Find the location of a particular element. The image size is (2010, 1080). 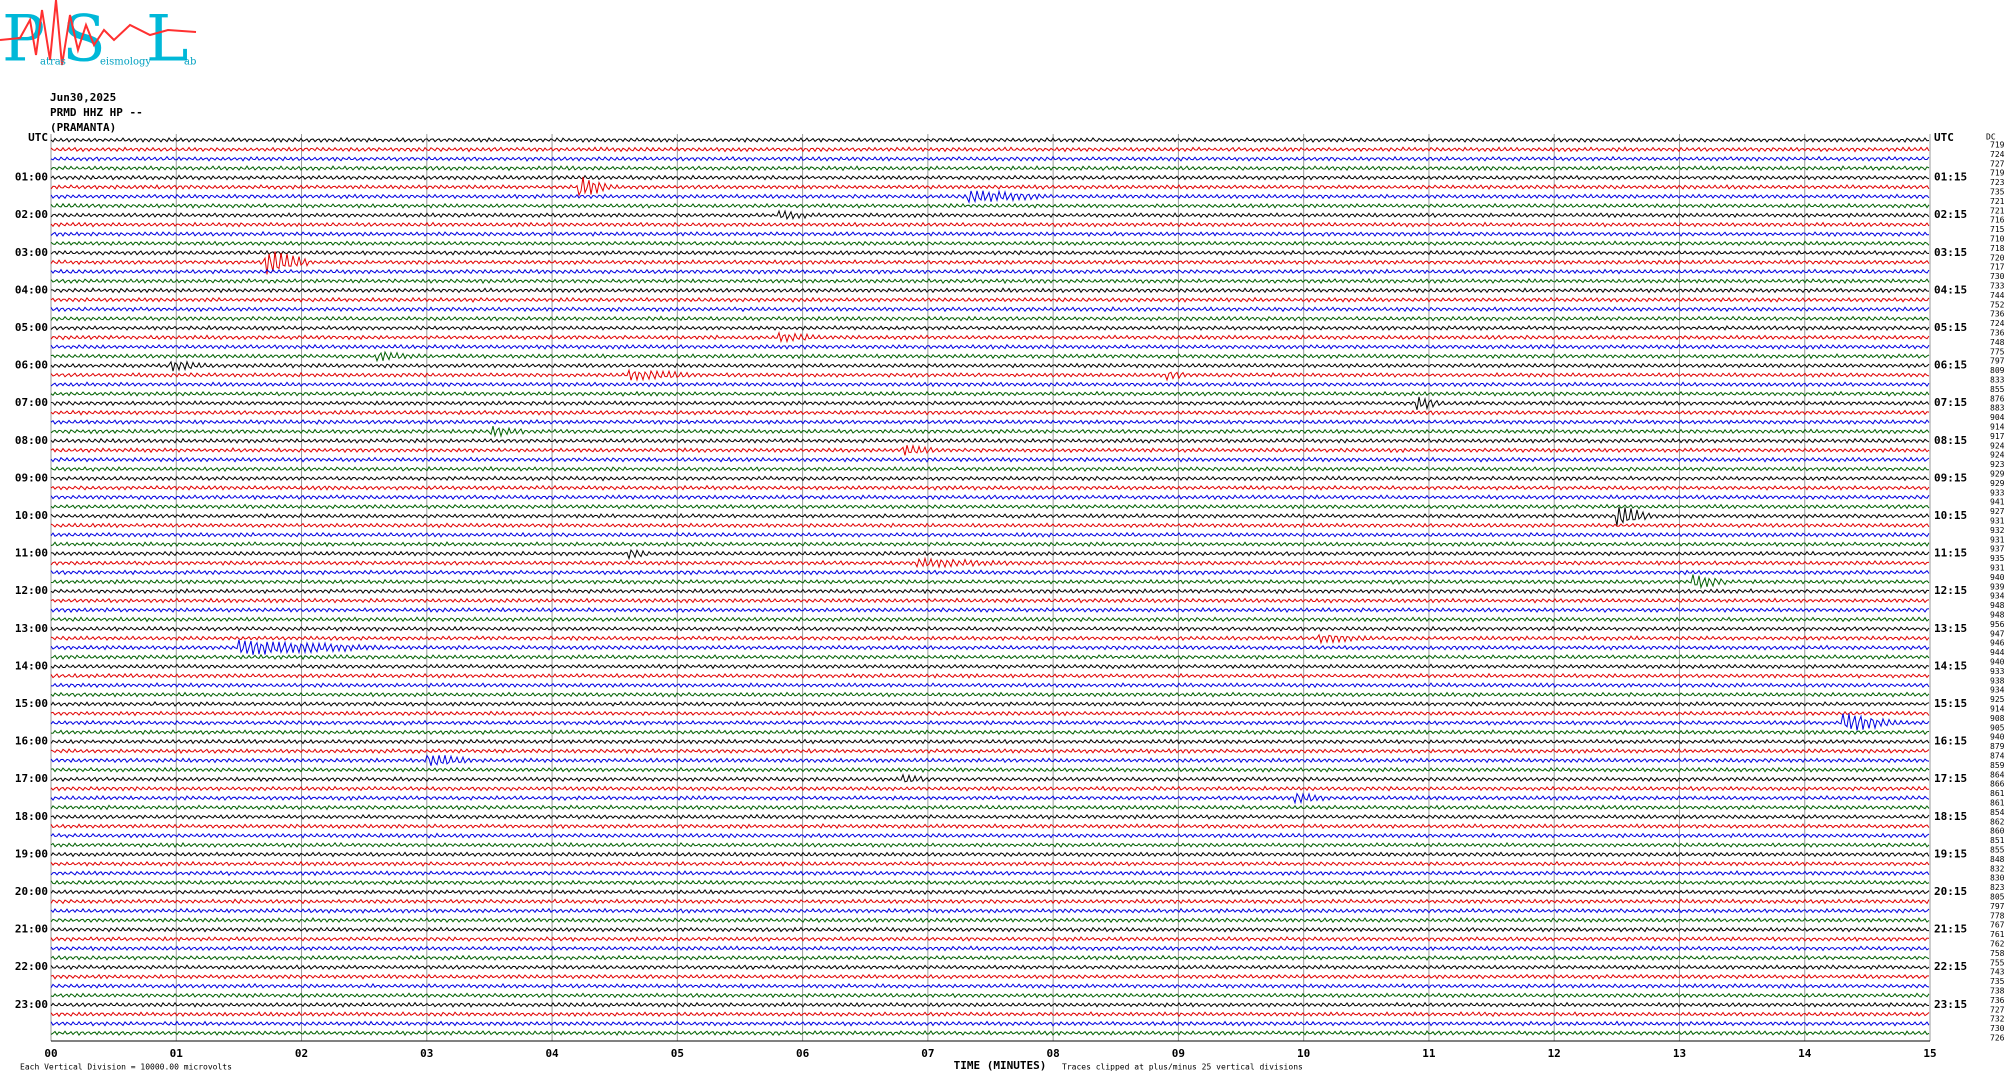

dc-offset: 924 is located at coordinates (1997, 445).